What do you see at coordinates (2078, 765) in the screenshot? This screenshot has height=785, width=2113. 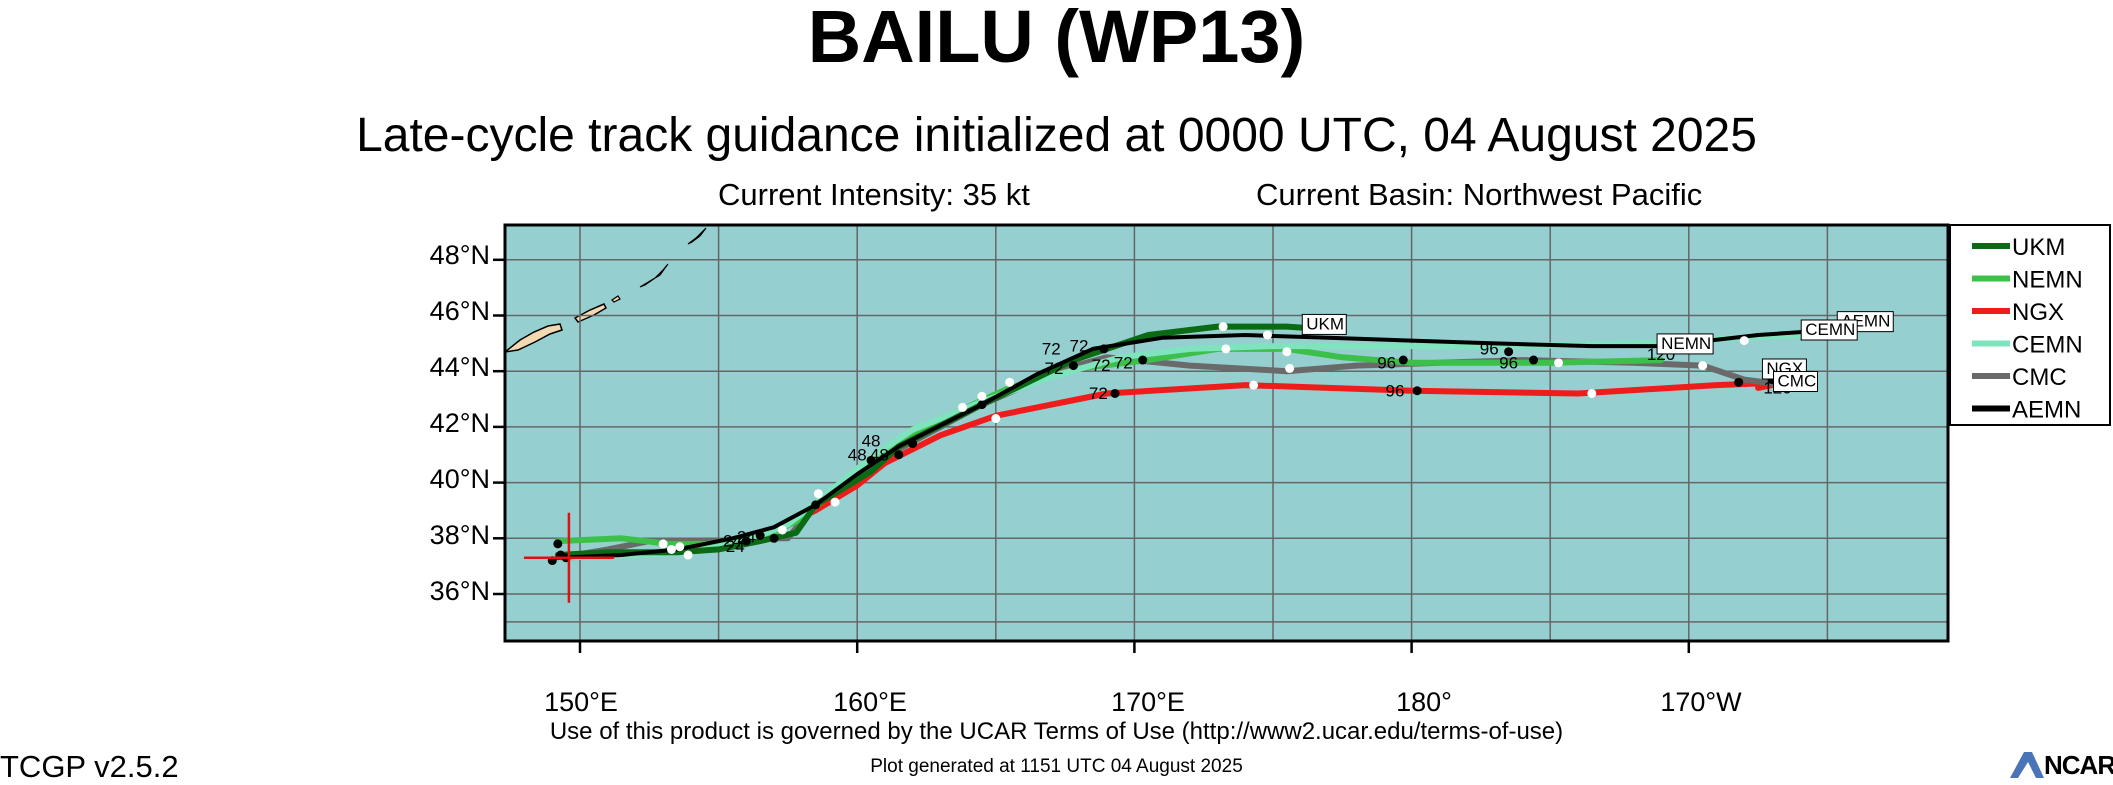 I see `ncar-logo-text: NCAR` at bounding box center [2078, 765].